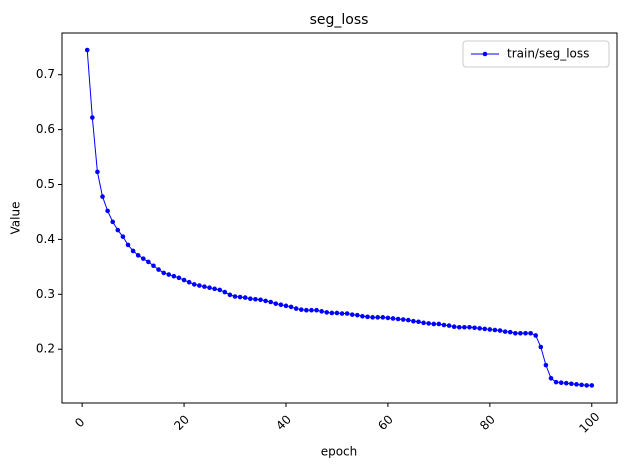 This screenshot has width=630, height=470. Describe the element at coordinates (45, 239) in the screenshot. I see `y-tick-label: 0.4` at that location.